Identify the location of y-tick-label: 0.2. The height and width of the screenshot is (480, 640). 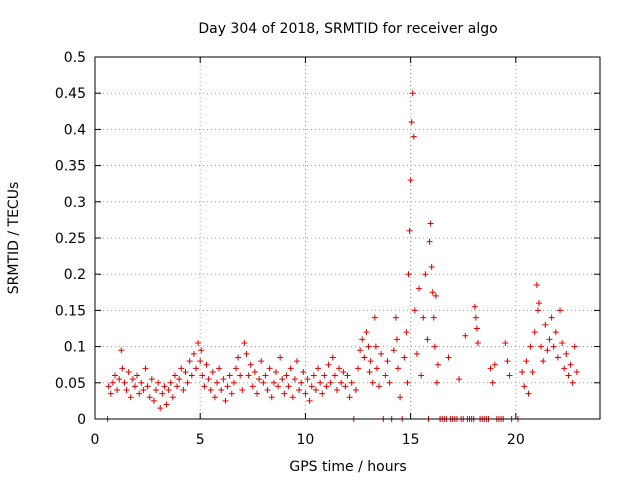
(75, 275).